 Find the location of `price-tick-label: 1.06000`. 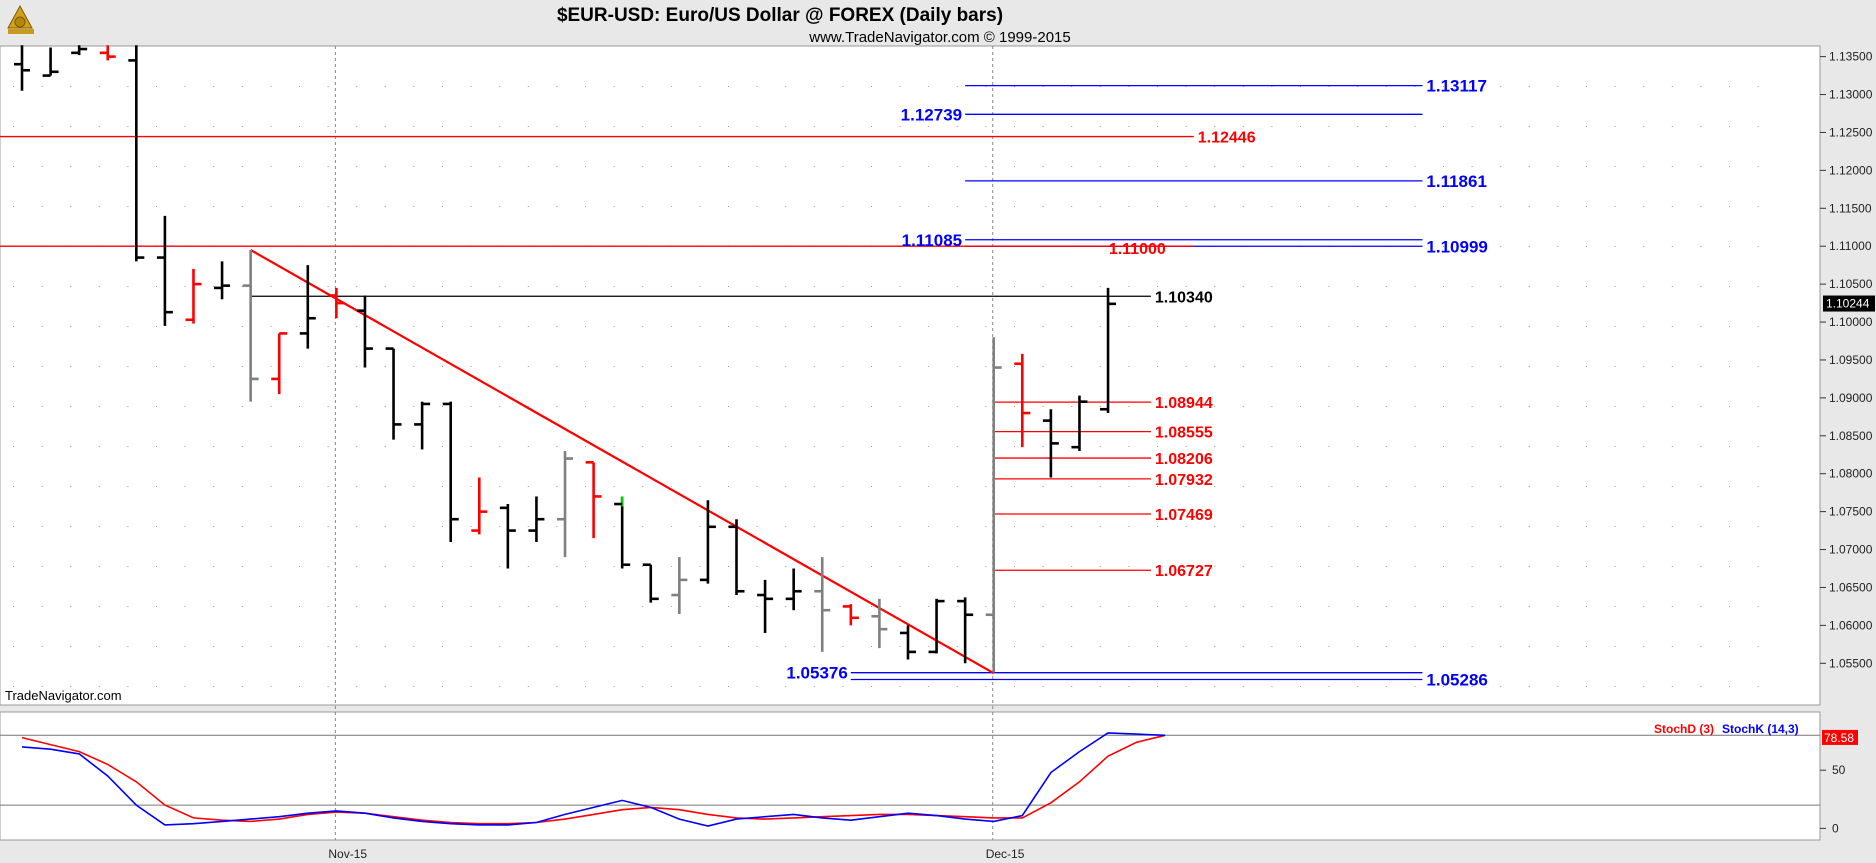

price-tick-label: 1.06000 is located at coordinates (1851, 625).